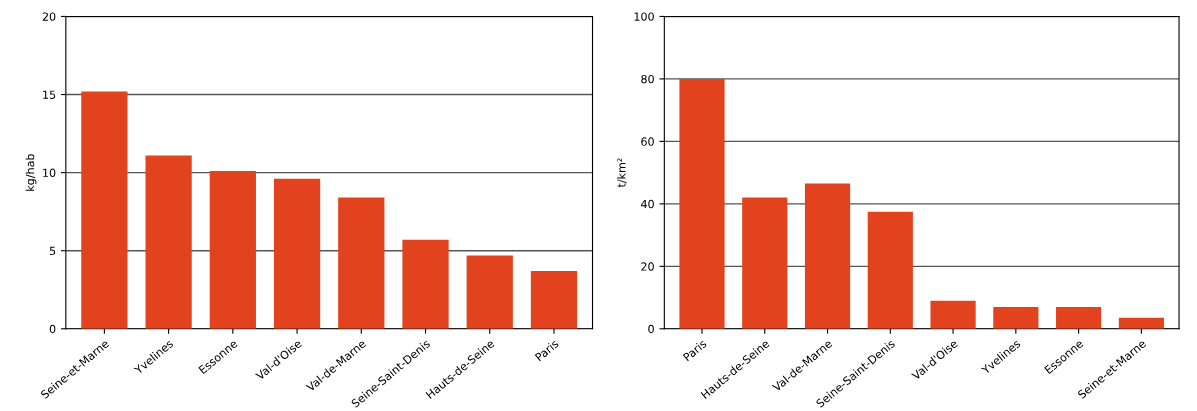 The width and height of the screenshot is (1197, 411). I want to click on y-tick-label: 5, so click(52, 251).